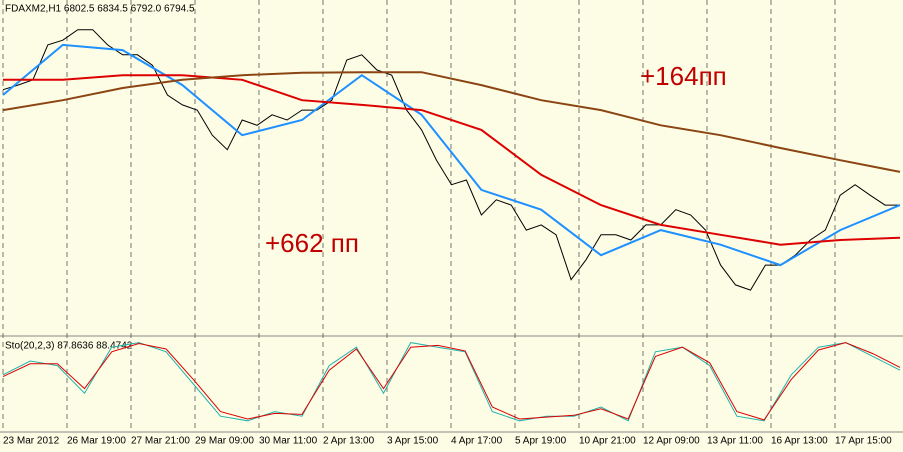 The width and height of the screenshot is (903, 452). Describe the element at coordinates (863, 441) in the screenshot. I see `x-tick-label: 17 Apr 15:00` at that location.